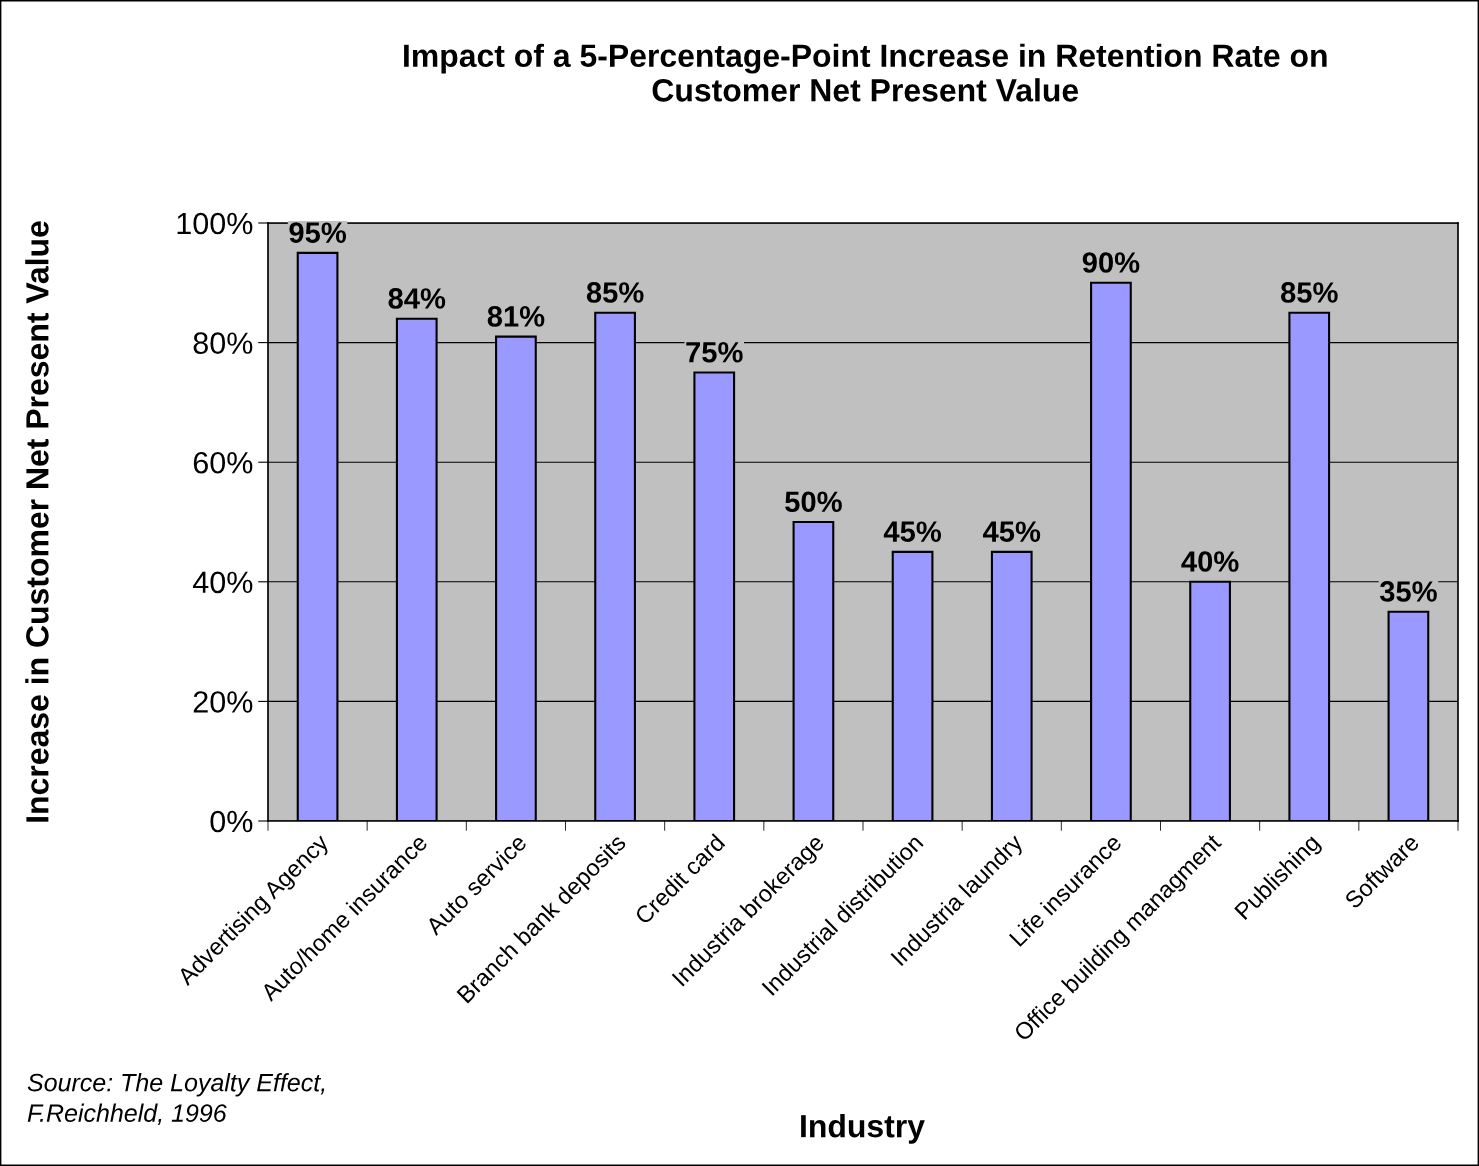  Describe the element at coordinates (37, 521) in the screenshot. I see `y-axis-title: Increase in Customer Net Present Value` at that location.